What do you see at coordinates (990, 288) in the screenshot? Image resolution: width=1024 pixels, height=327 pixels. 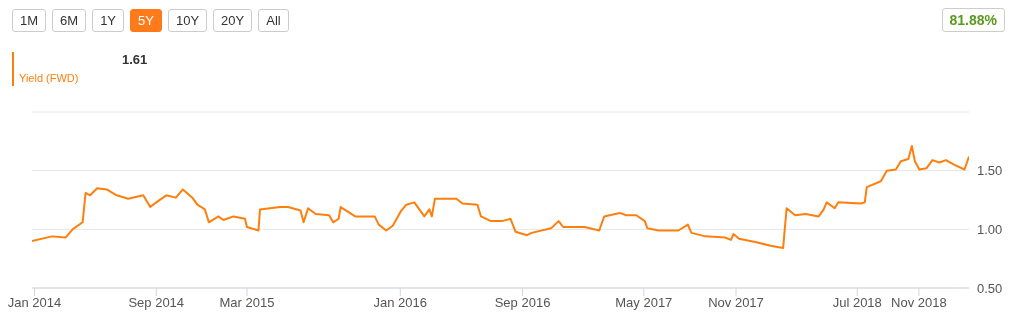 I see `y-tick-label: 0.50` at bounding box center [990, 288].